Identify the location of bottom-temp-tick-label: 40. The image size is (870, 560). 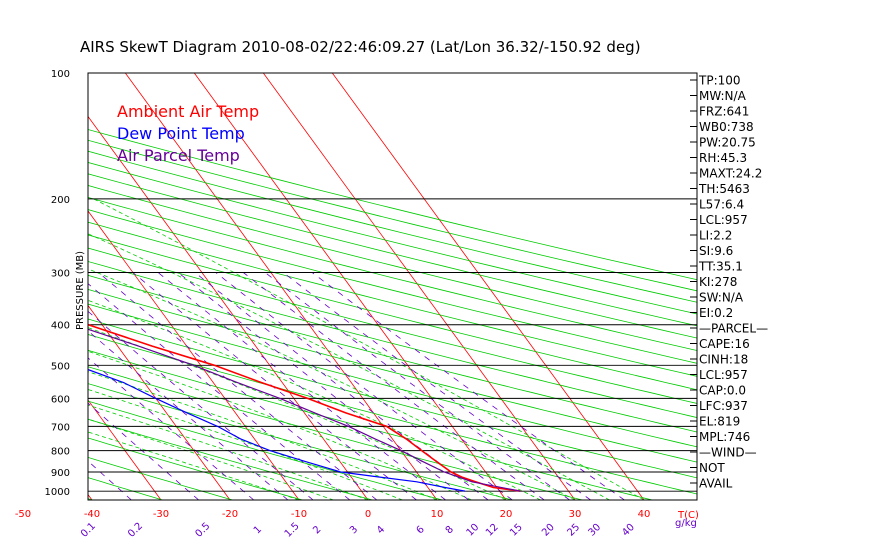
(644, 514).